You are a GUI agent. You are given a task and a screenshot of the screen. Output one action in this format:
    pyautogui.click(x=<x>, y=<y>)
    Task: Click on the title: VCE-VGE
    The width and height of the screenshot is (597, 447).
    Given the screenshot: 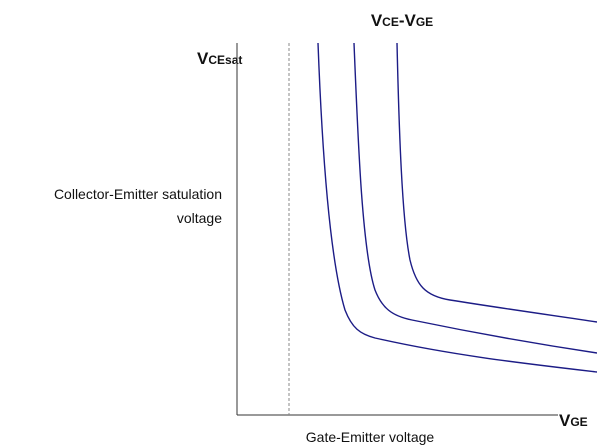 What is the action you would take?
    pyautogui.click(x=402, y=20)
    